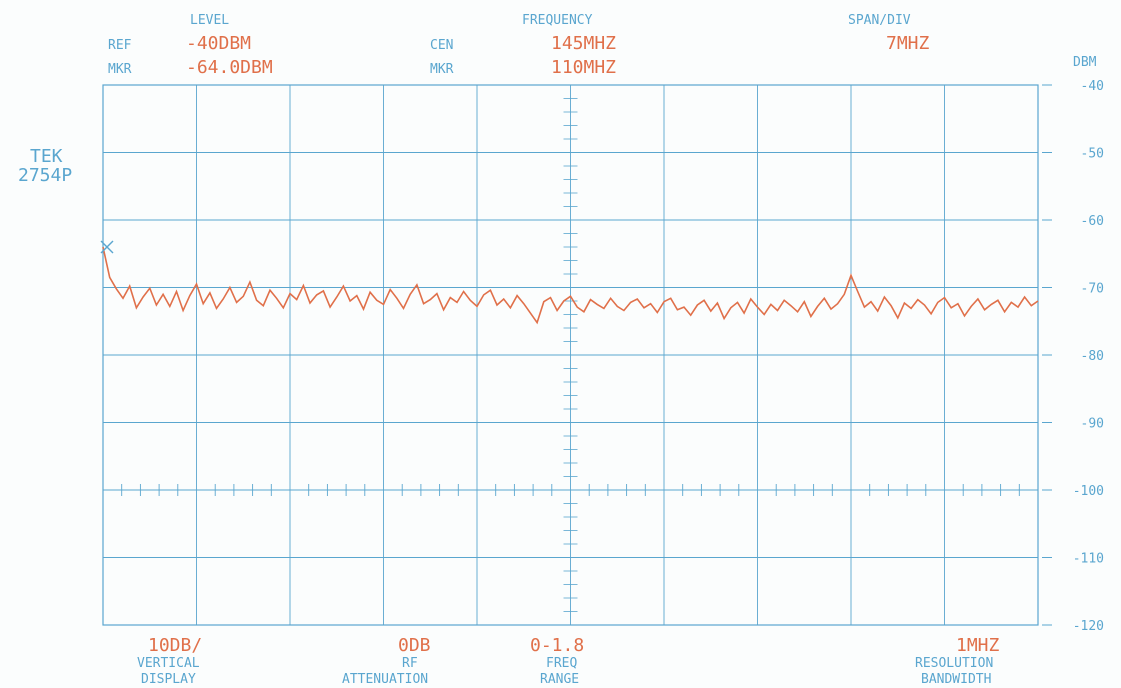 This screenshot has width=1121, height=688. I want to click on vertical-display-label2: DISPLAY, so click(168, 679).